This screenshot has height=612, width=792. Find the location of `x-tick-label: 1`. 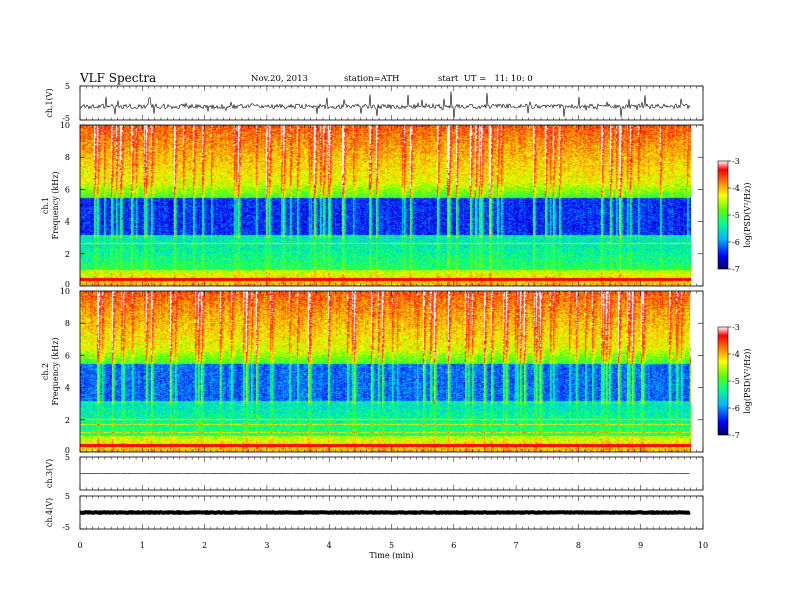

x-tick-label: 1 is located at coordinates (142, 545).